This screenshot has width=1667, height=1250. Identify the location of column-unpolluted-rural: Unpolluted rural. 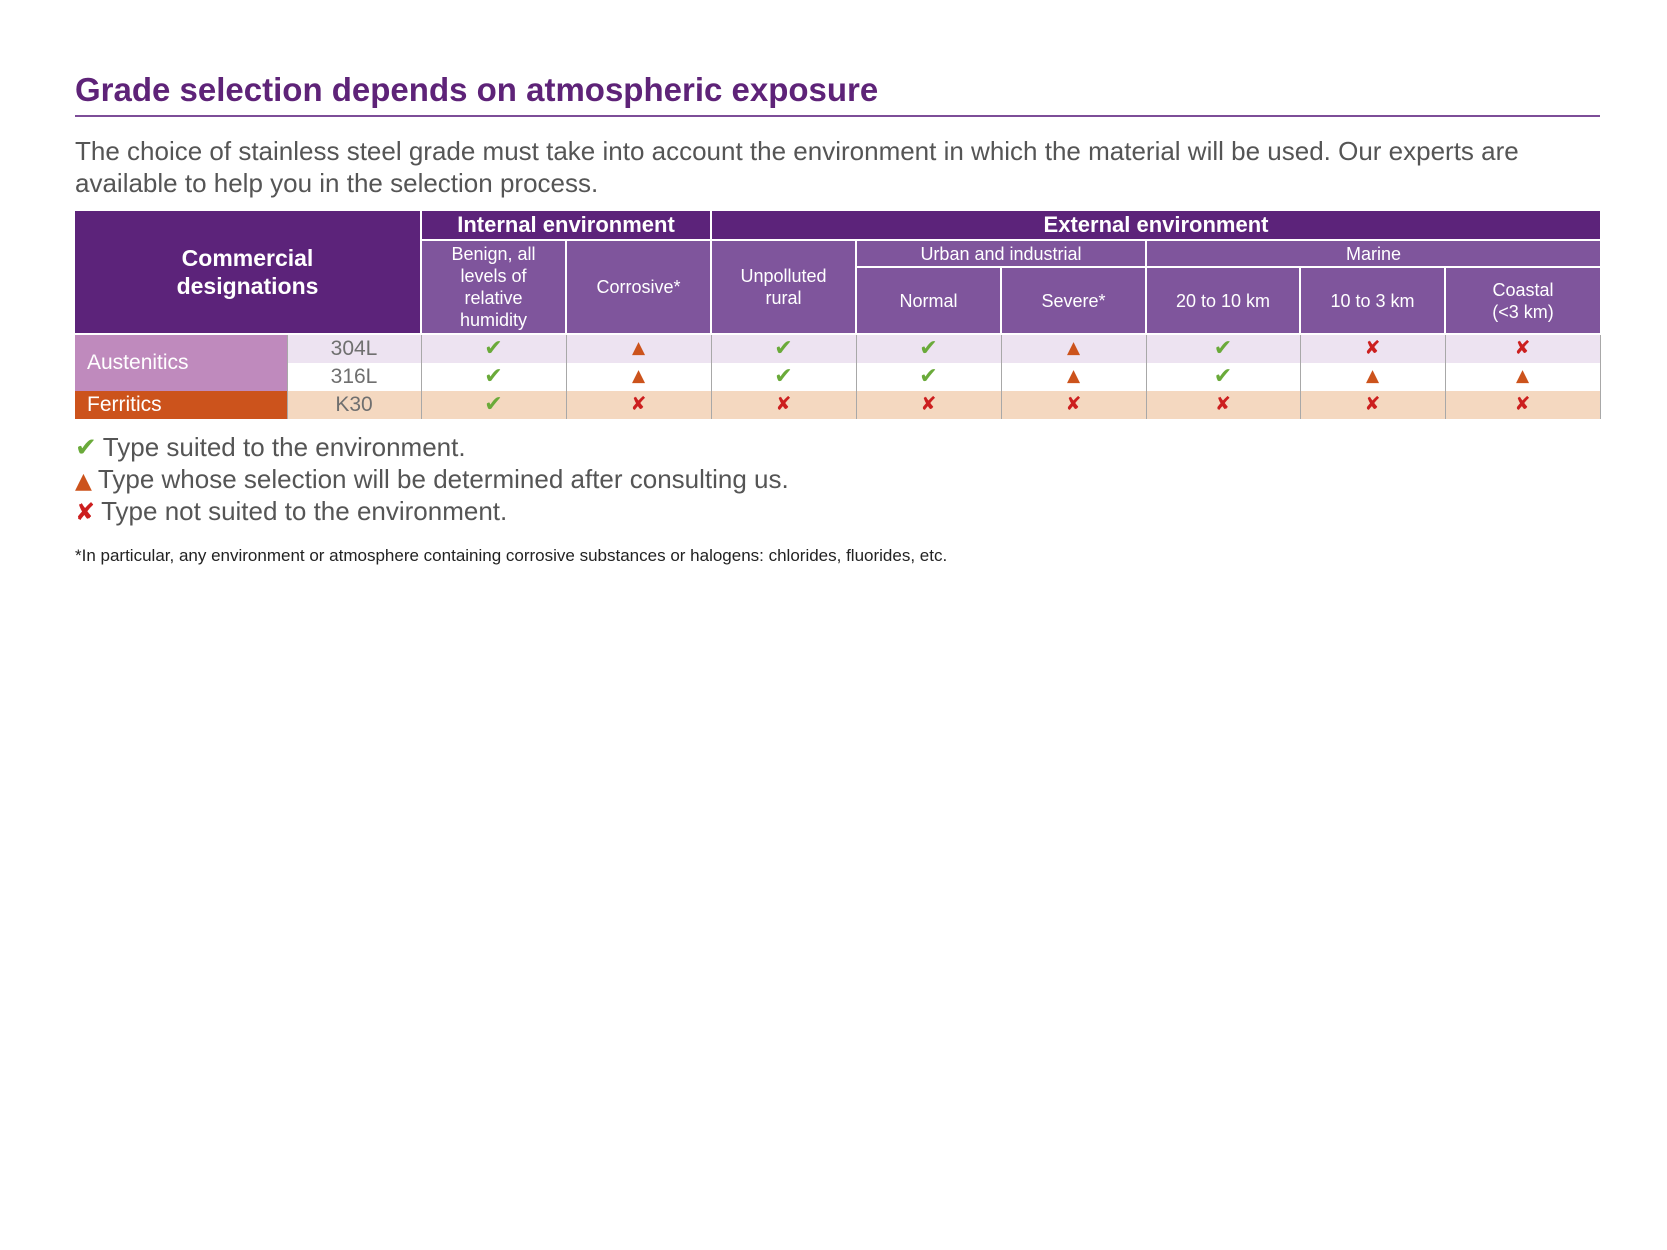
(783, 287).